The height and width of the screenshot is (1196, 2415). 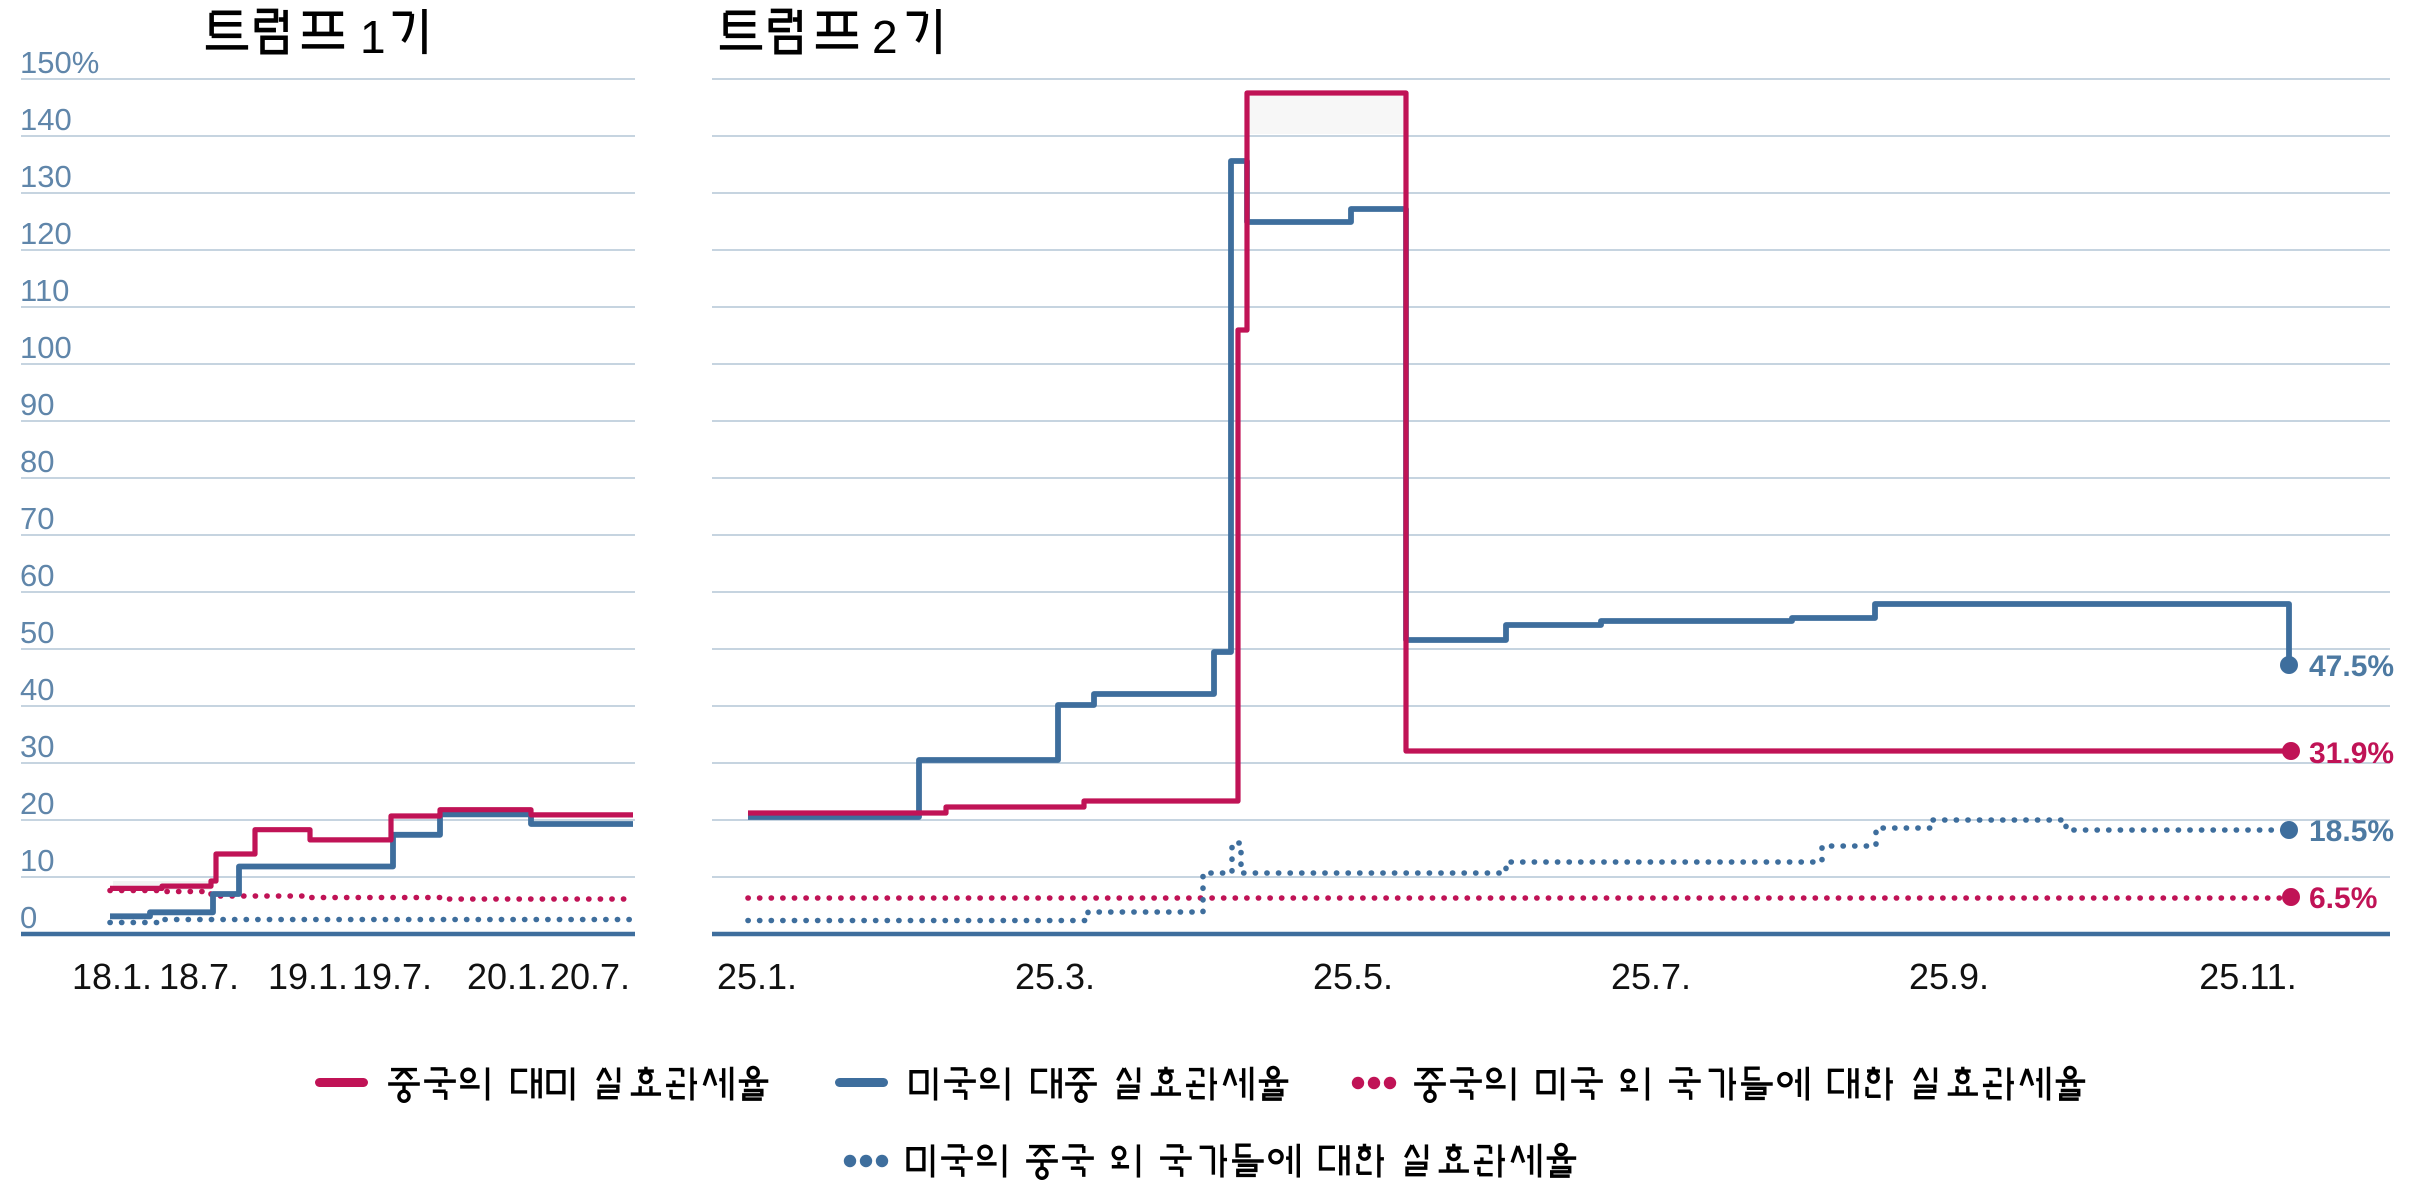 What do you see at coordinates (2343, 898) in the screenshot?
I see `svg-text: 6.5%` at bounding box center [2343, 898].